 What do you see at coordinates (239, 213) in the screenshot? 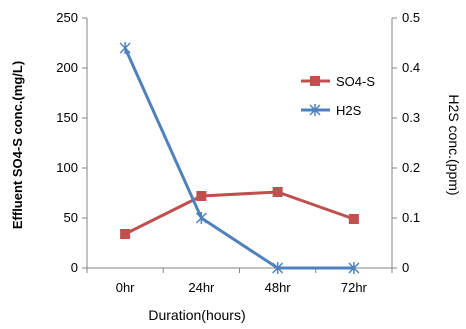
I see `series-line-so4s` at bounding box center [239, 213].